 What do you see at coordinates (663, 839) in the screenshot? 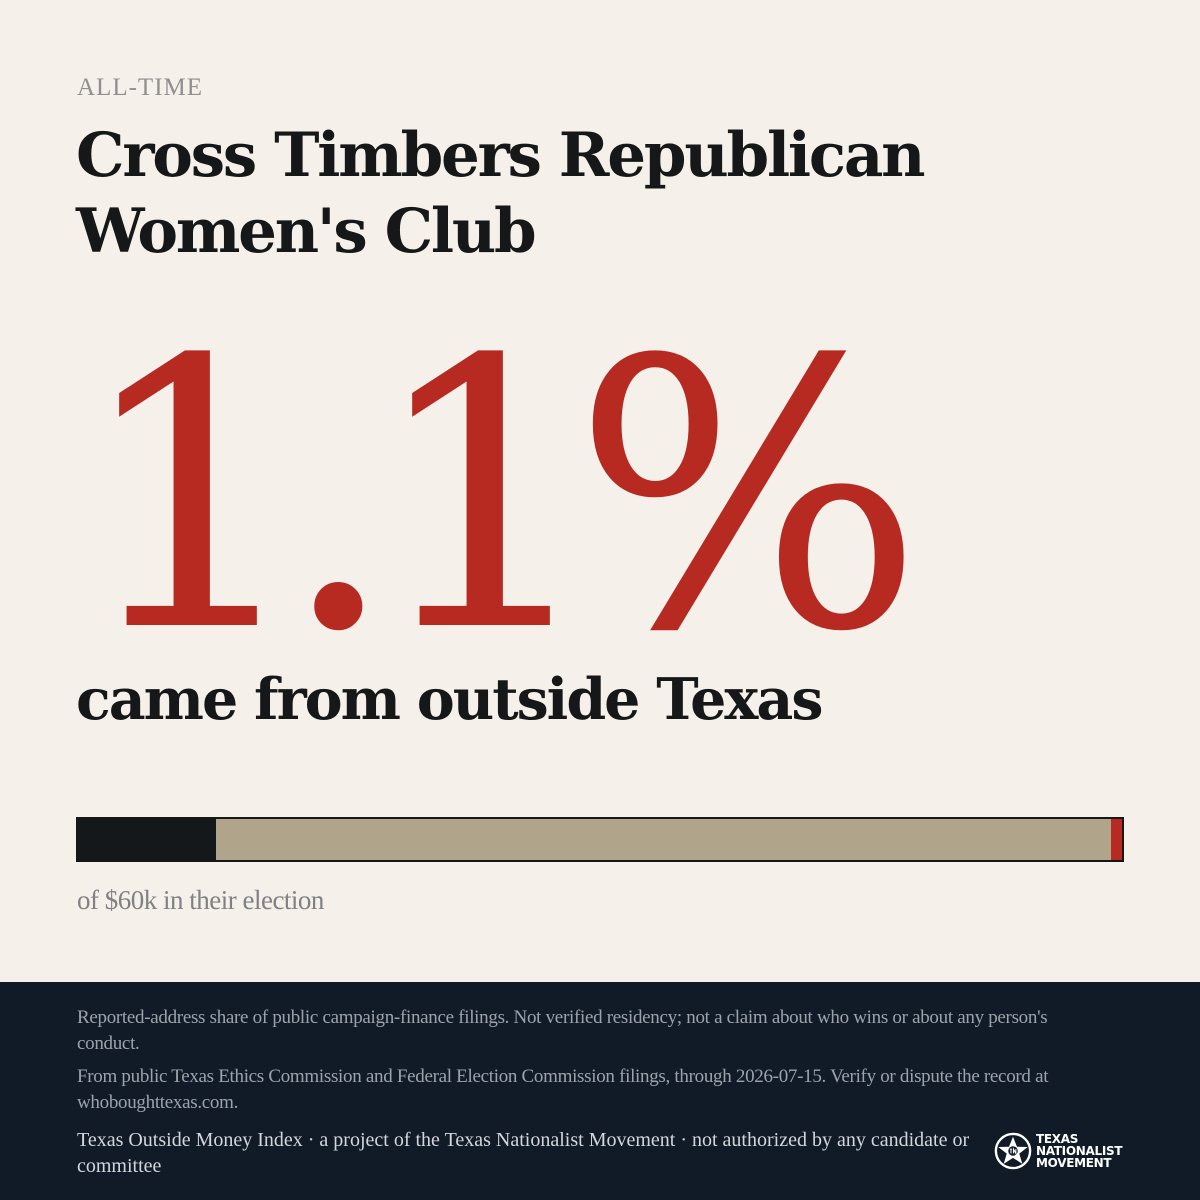
I see `share-bar-texas-segment` at bounding box center [663, 839].